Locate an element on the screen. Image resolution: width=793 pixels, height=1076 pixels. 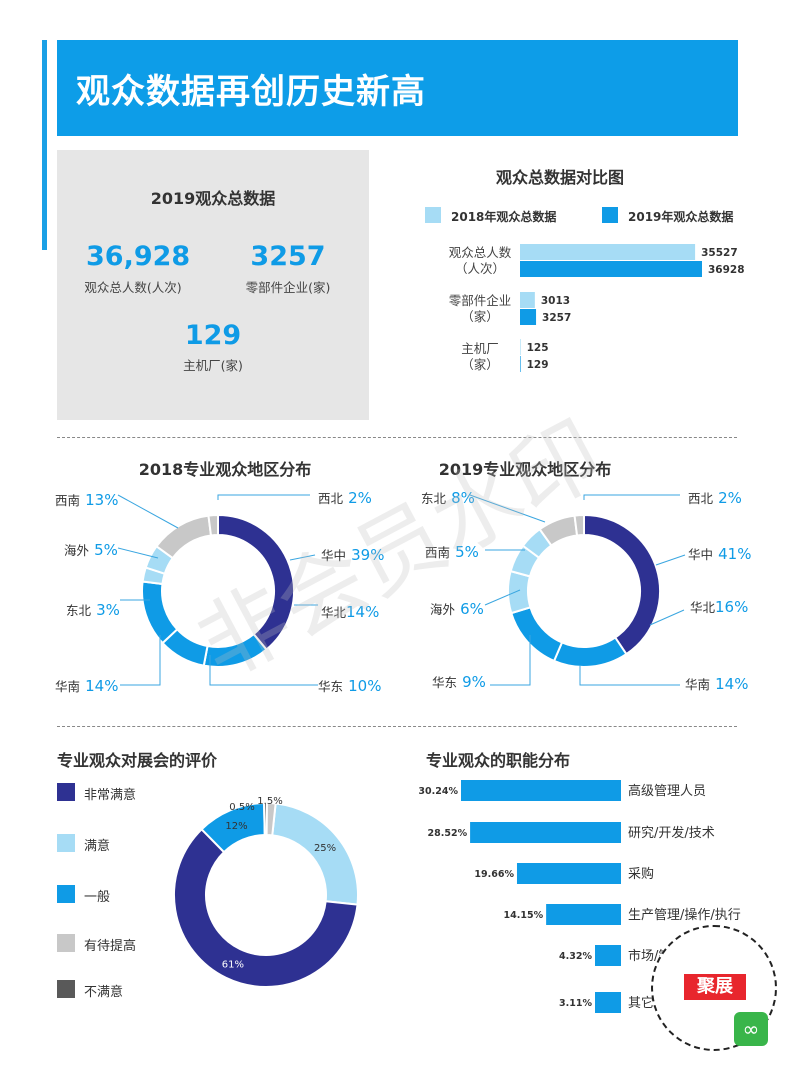
region-percent: 6% is located at coordinates (472, 609).